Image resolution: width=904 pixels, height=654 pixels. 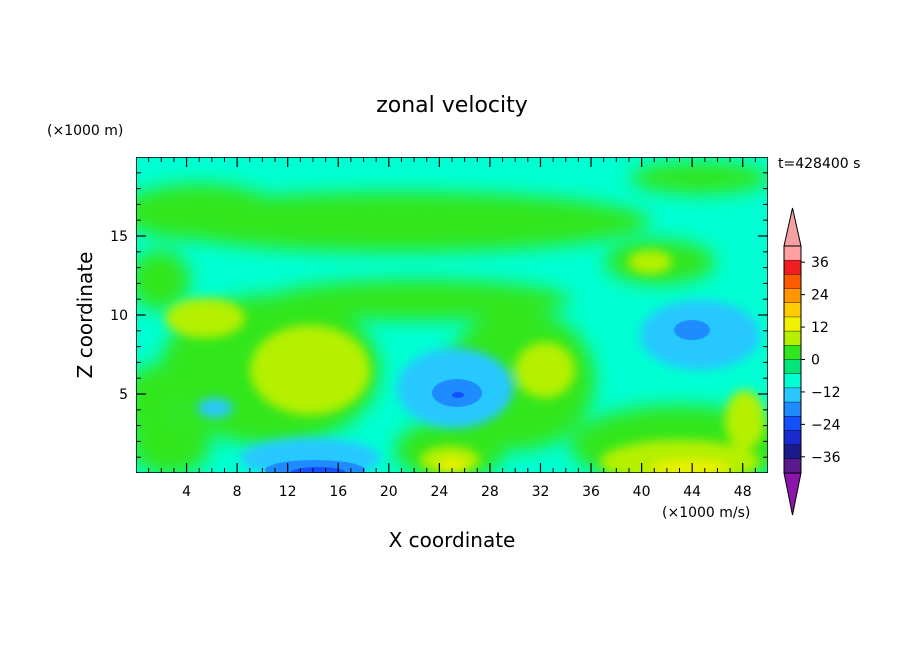 What do you see at coordinates (123, 395) in the screenshot?
I see `y-tick-label: 5` at bounding box center [123, 395].